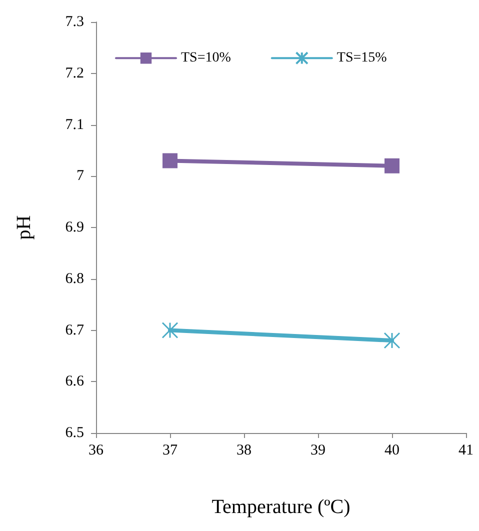  What do you see at coordinates (74, 228) in the screenshot?
I see `y-tick-label: 6.9` at bounding box center [74, 228].